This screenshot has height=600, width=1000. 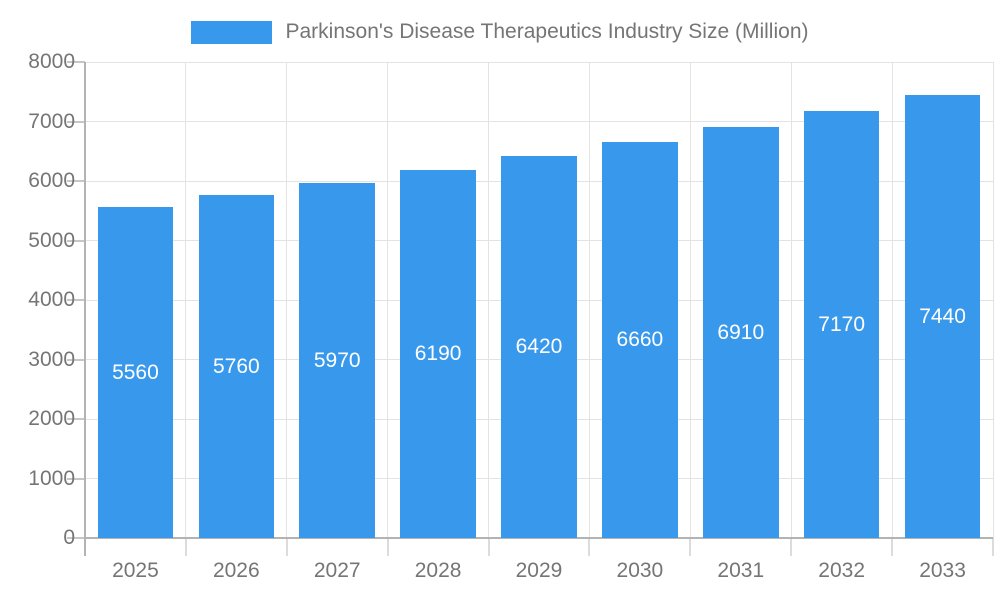 I want to click on bar-value-label: 5970, so click(x=337, y=360).